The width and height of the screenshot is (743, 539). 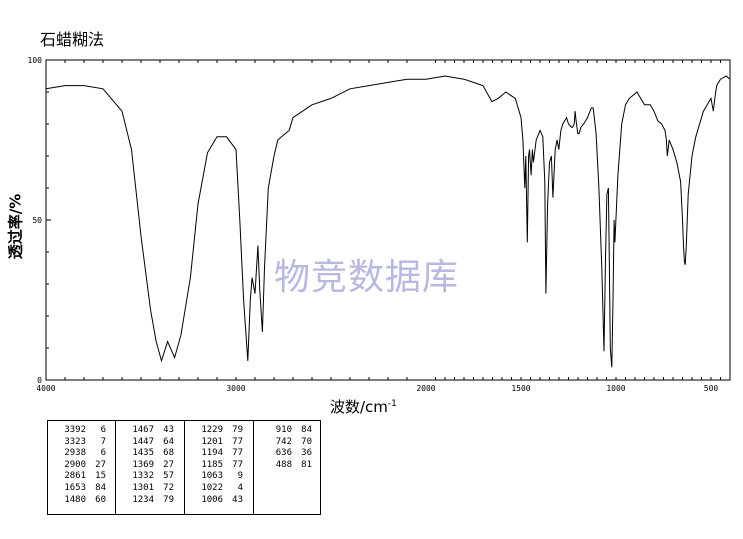 I want to click on peak-row: 1467 43, so click(x=153, y=431).